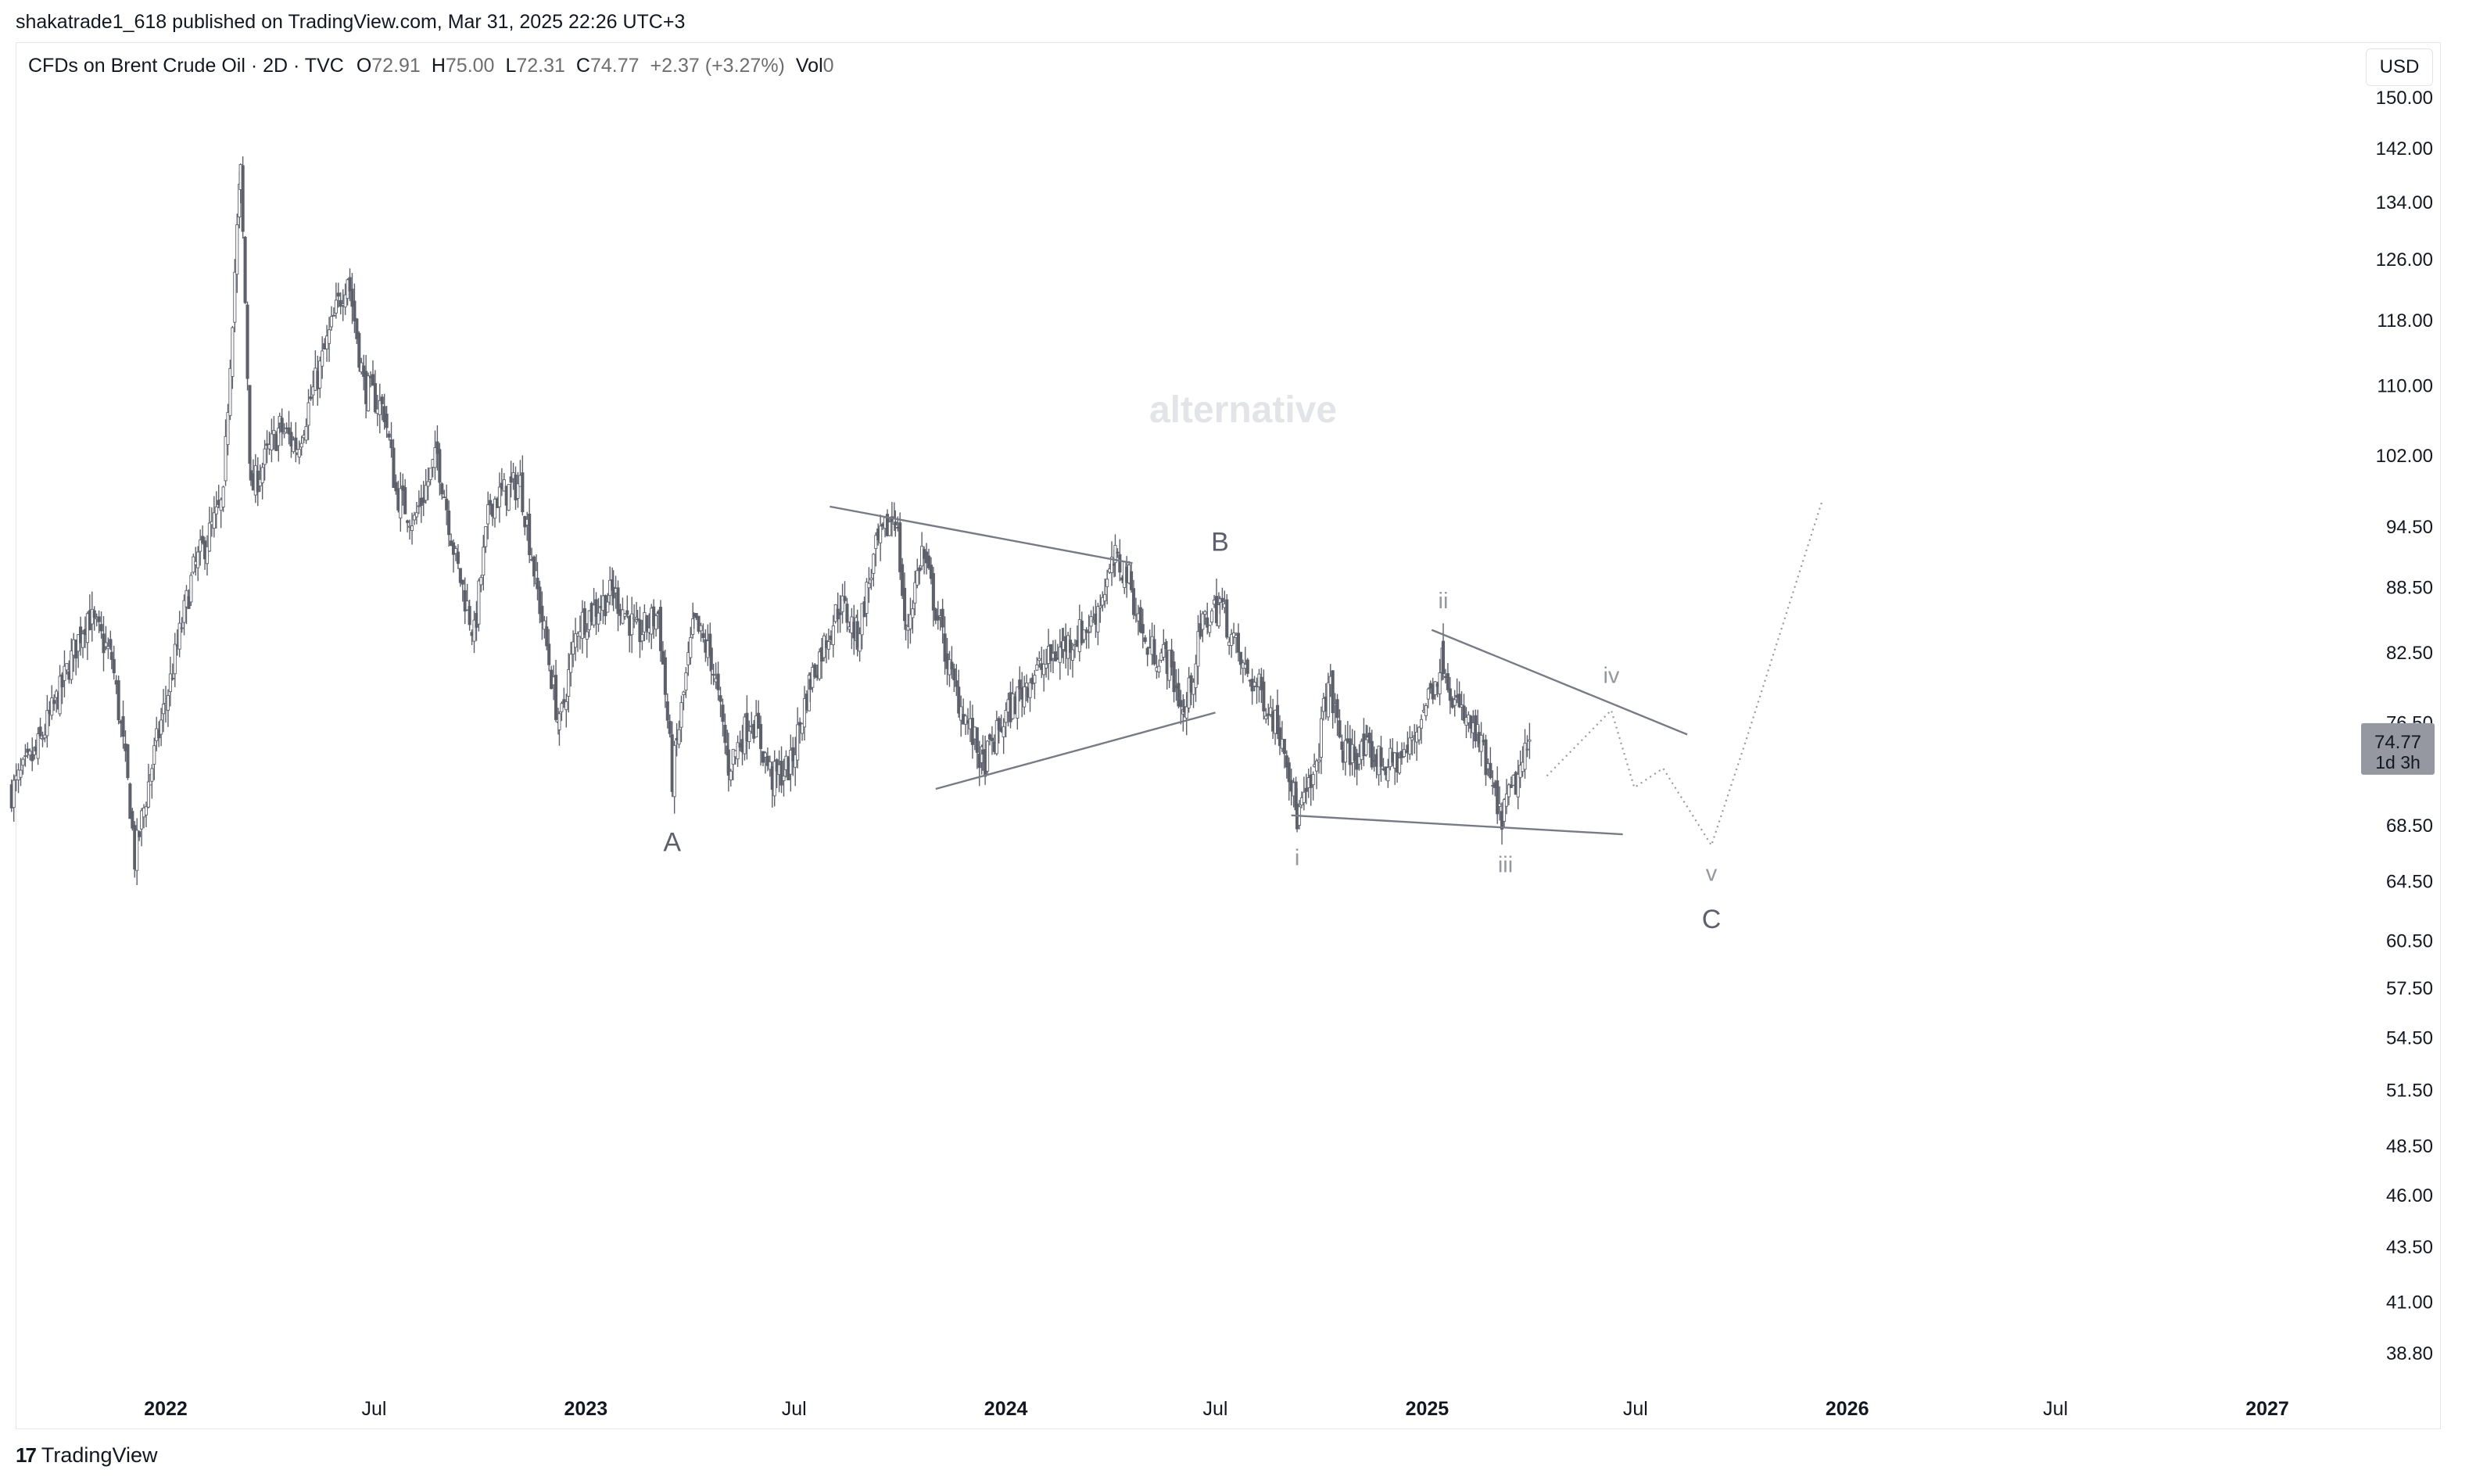 This screenshot has width=2469, height=1484. I want to click on currency-button: USD, so click(2400, 67).